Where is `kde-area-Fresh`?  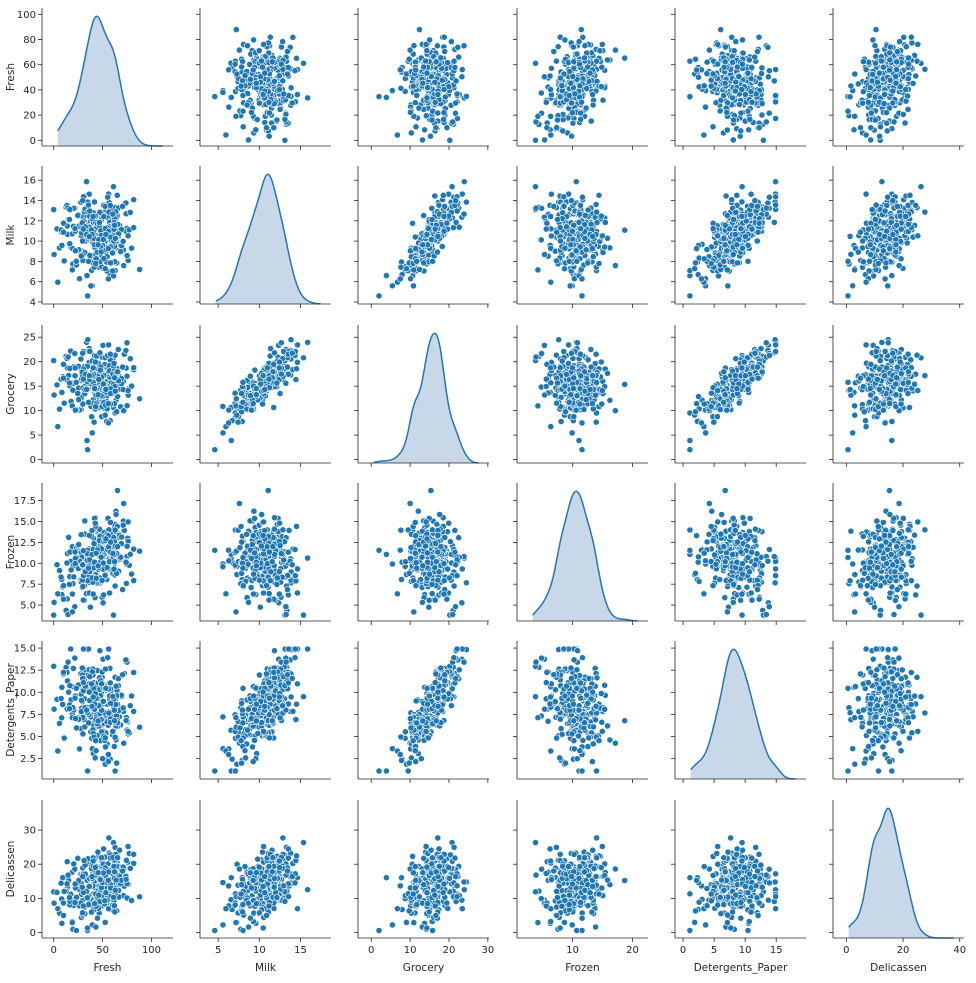 kde-area-Fresh is located at coordinates (110, 81).